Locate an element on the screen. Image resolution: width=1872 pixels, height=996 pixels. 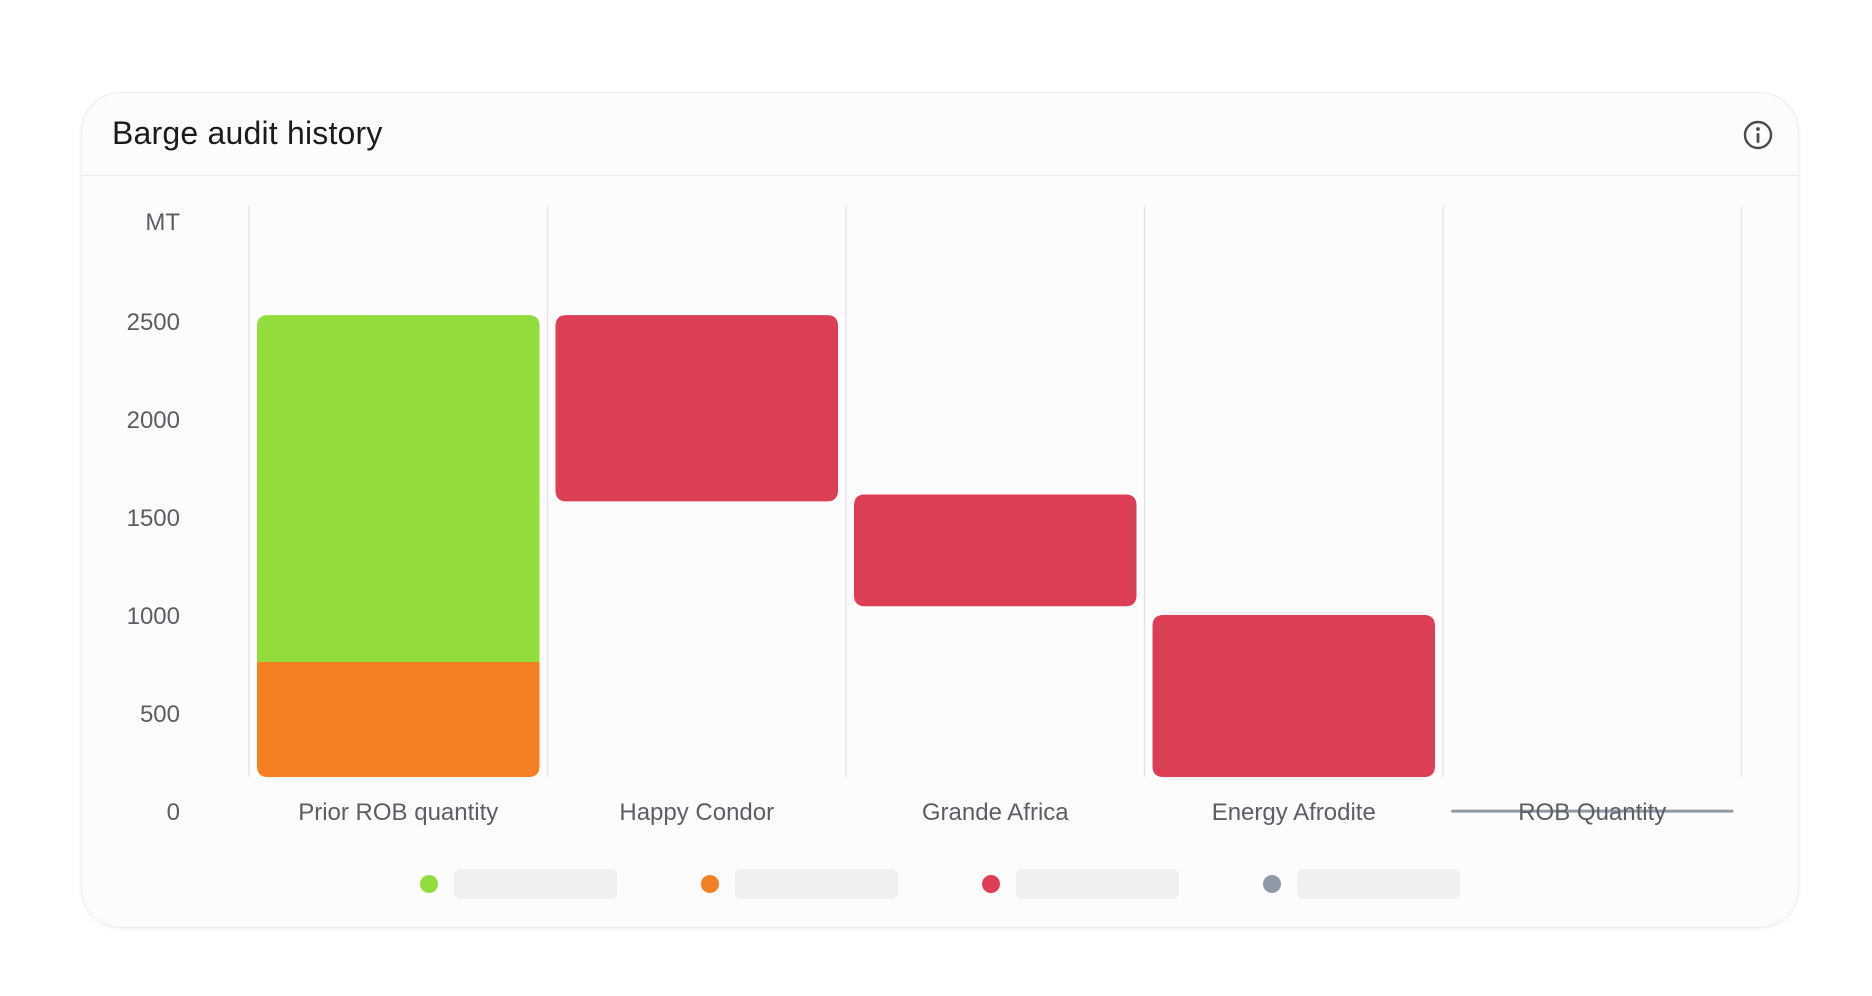
y-tick-label: 2000 is located at coordinates (153, 420).